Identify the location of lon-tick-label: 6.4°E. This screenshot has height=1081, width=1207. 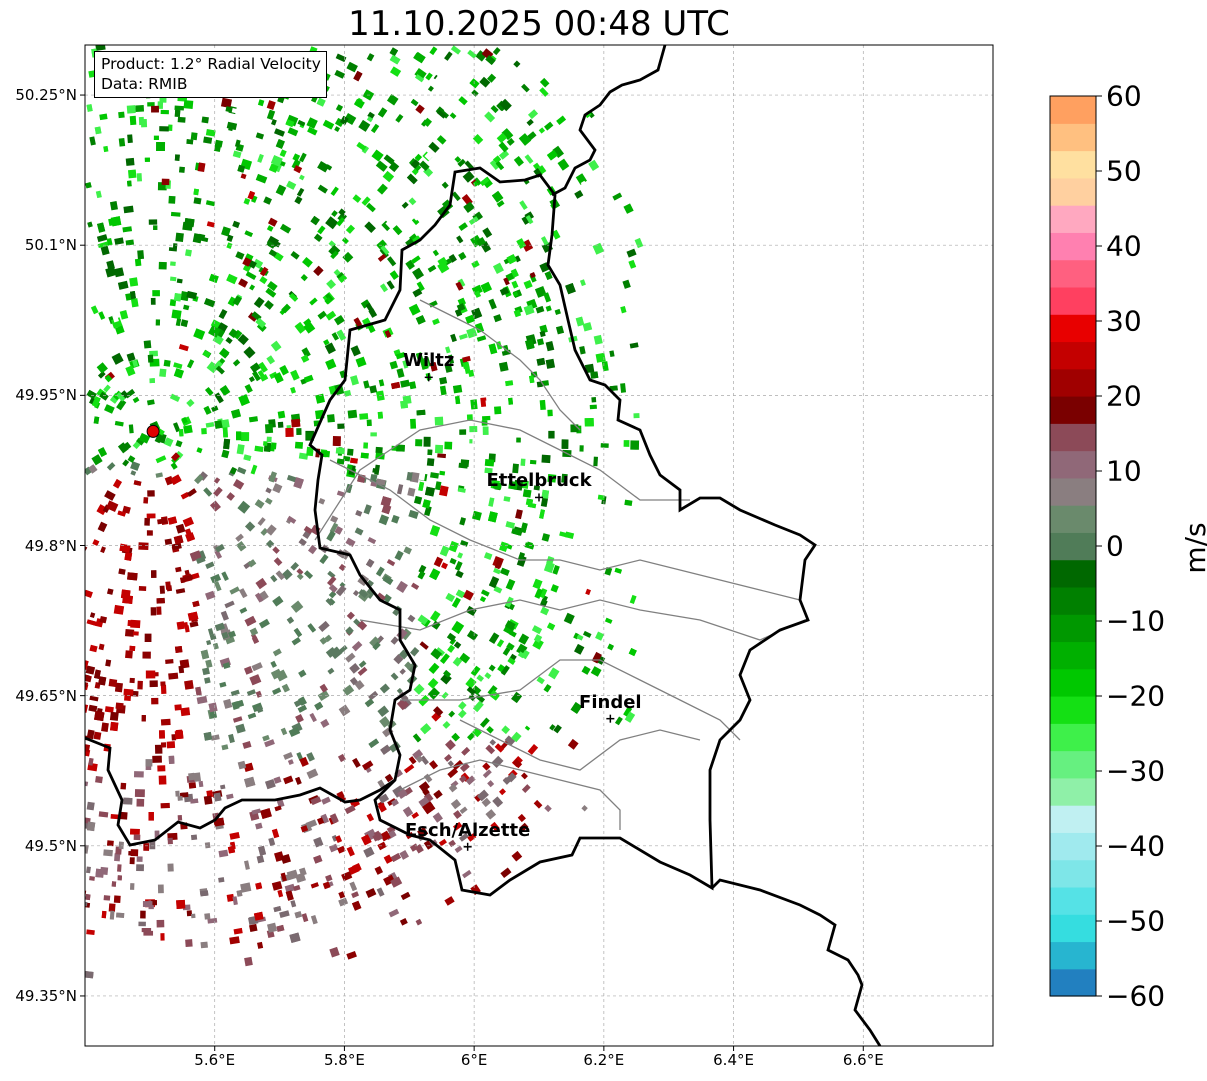
(733, 1060).